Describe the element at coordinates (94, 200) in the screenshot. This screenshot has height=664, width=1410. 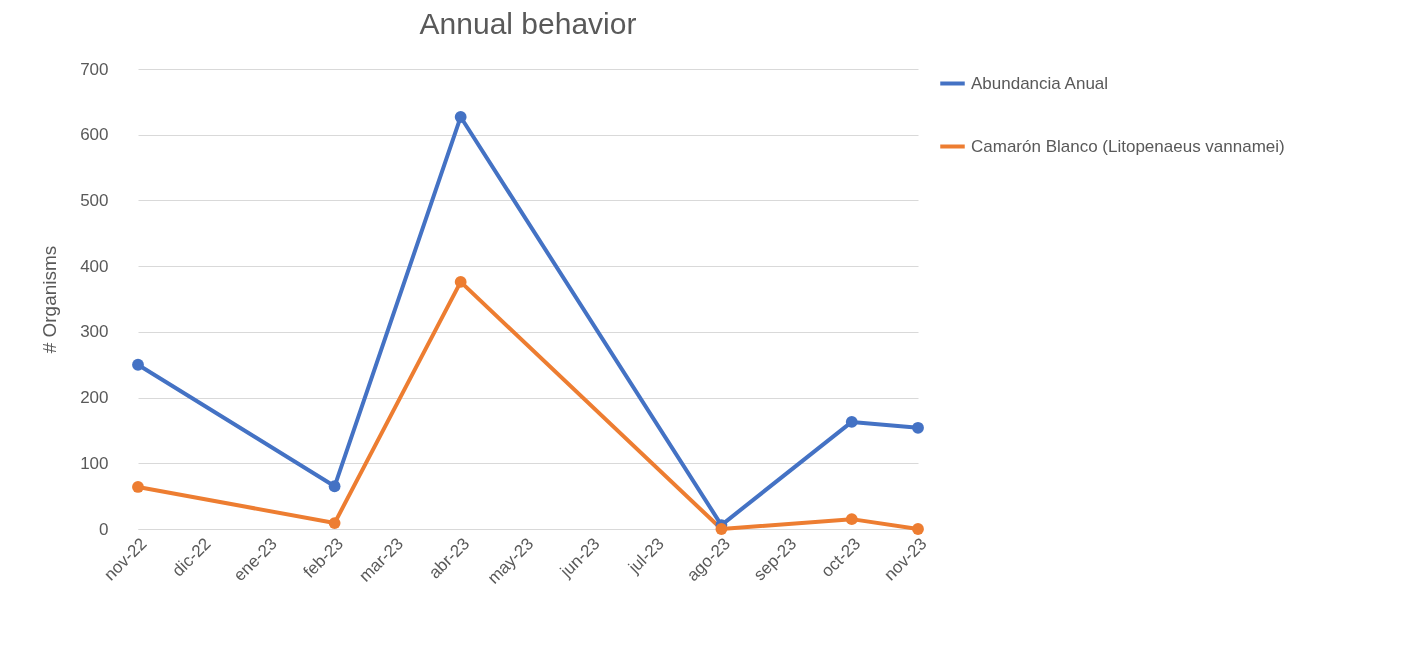
I see `y-tick-label: 500` at that location.